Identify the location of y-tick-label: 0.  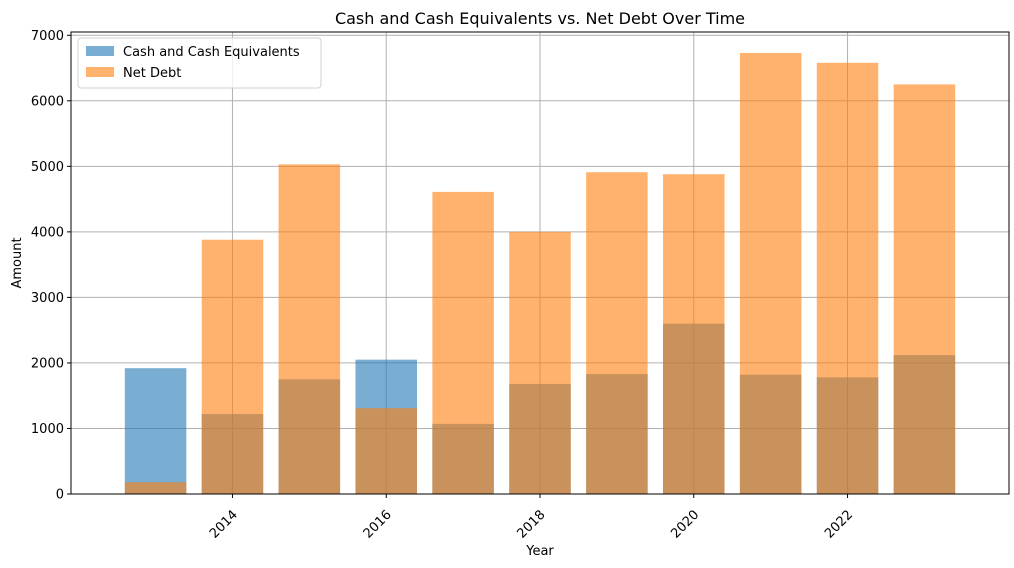
(60, 495).